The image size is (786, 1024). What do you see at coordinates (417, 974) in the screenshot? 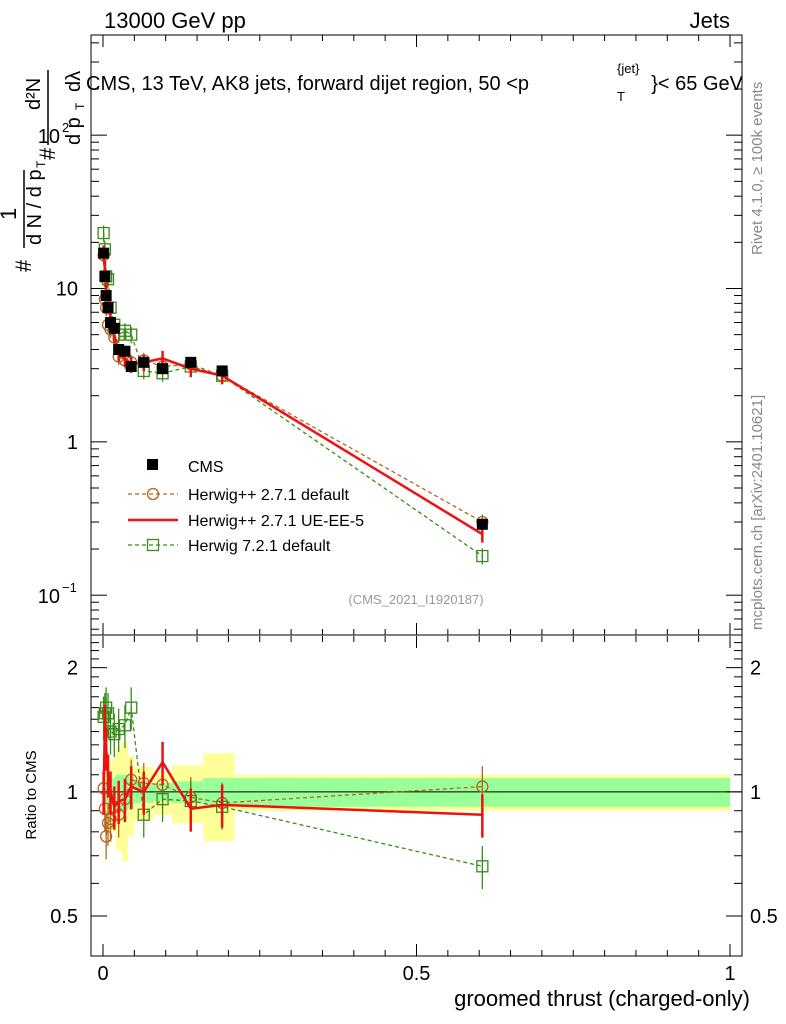
I see `x-tick-label: 0.5` at bounding box center [417, 974].